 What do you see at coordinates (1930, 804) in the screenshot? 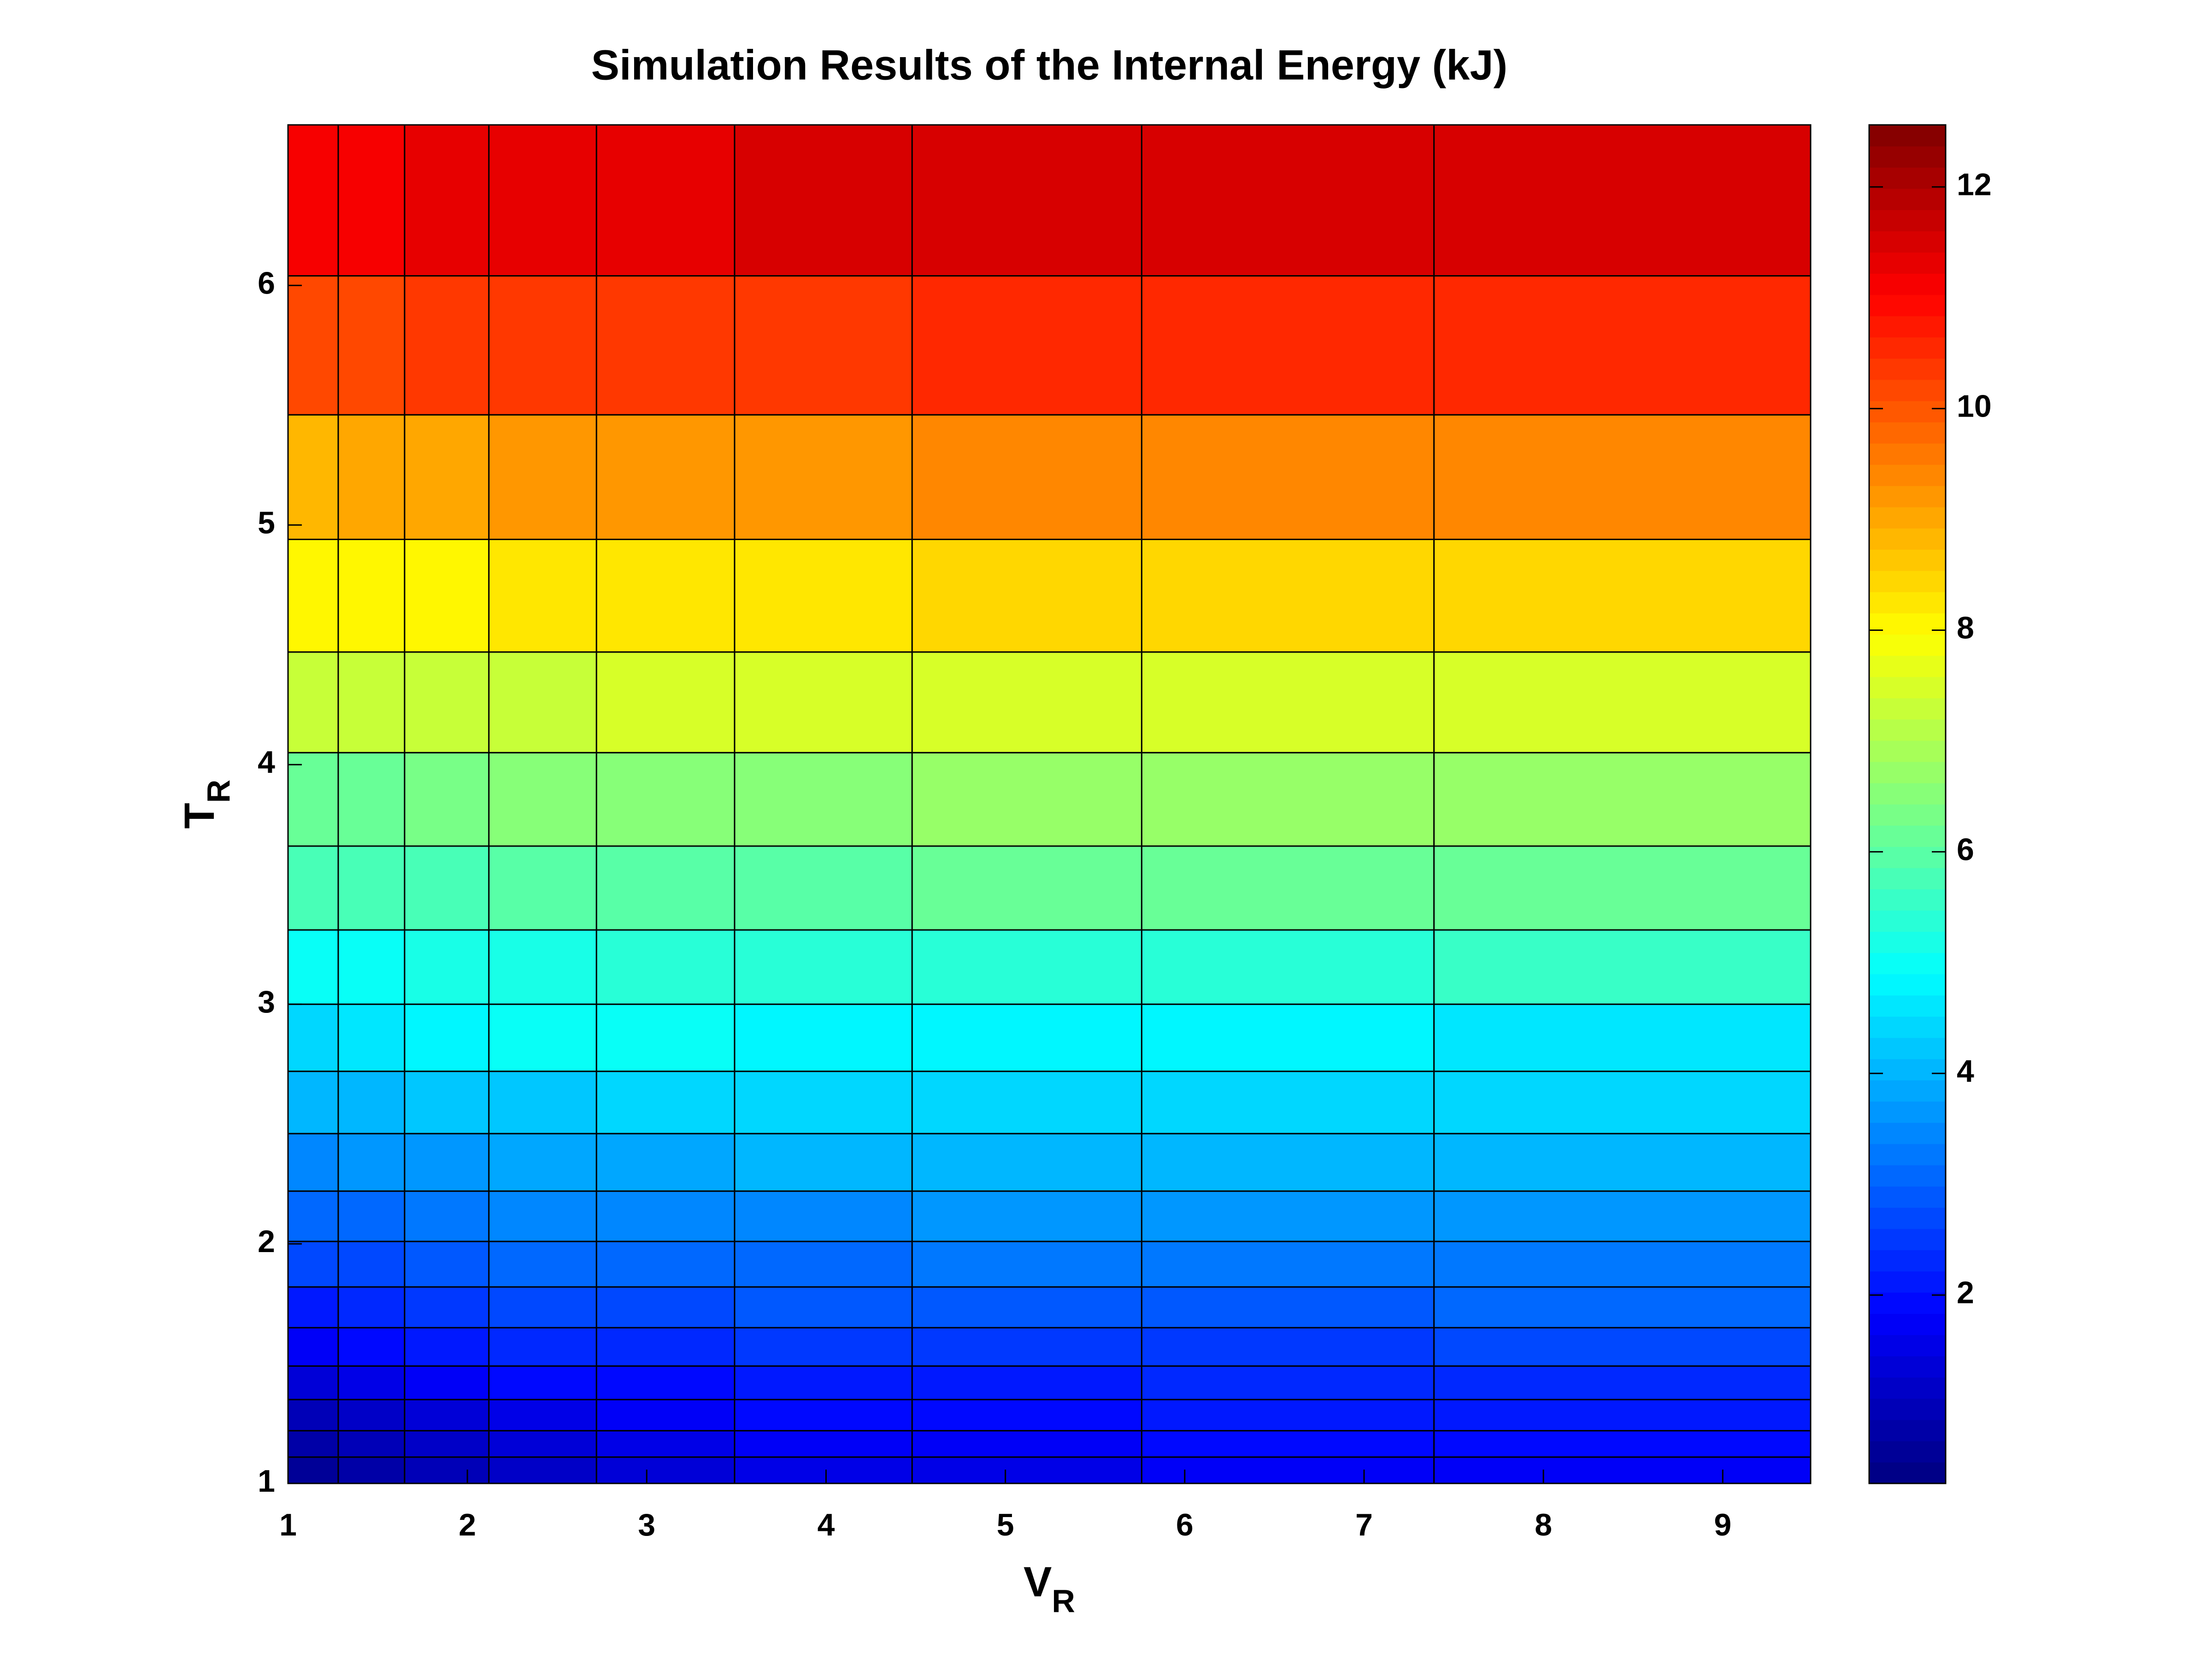
I see `colorbar: 2 4 6 8 10 12` at bounding box center [1930, 804].